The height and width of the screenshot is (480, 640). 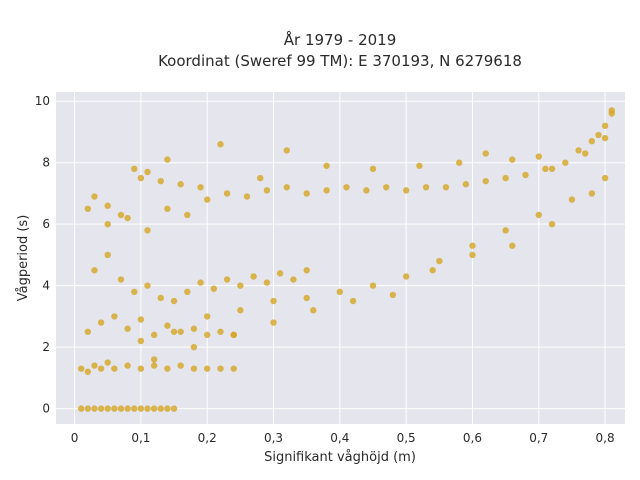 What do you see at coordinates (340, 457) in the screenshot?
I see `x-axis-label: Signifikant våghöjd (m)` at bounding box center [340, 457].